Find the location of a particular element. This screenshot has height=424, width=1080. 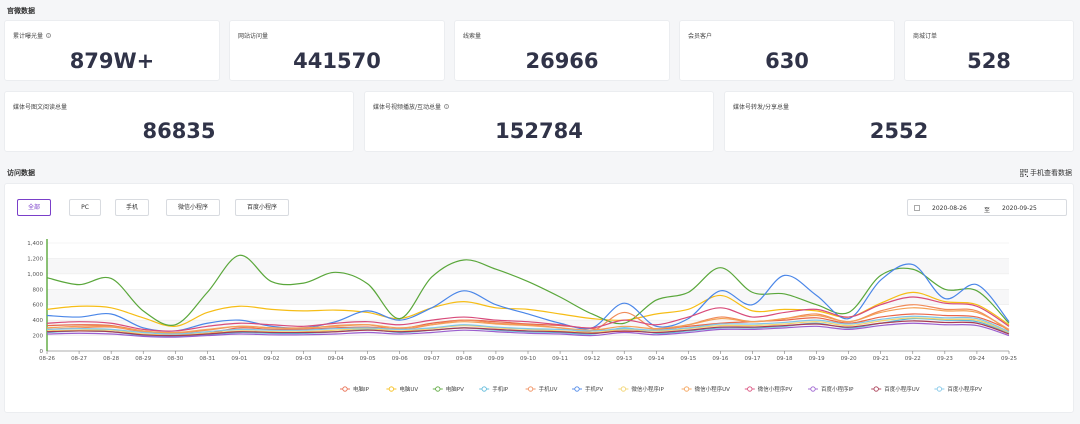

stat-card-members: 会员客户 630 is located at coordinates (787, 50).